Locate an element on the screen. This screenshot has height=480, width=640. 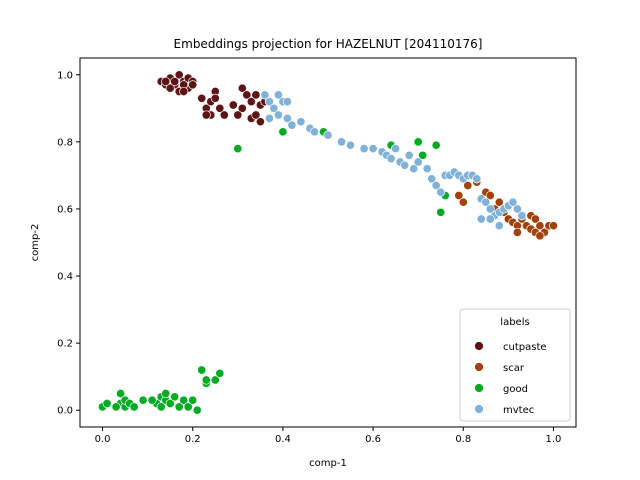
legend: labels cutpaste scar good mvtec is located at coordinates (515, 365).